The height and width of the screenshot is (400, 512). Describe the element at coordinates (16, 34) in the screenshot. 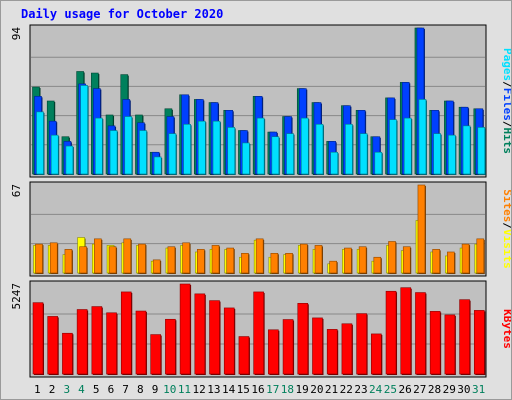

I see `y-max-label: 94` at that location.